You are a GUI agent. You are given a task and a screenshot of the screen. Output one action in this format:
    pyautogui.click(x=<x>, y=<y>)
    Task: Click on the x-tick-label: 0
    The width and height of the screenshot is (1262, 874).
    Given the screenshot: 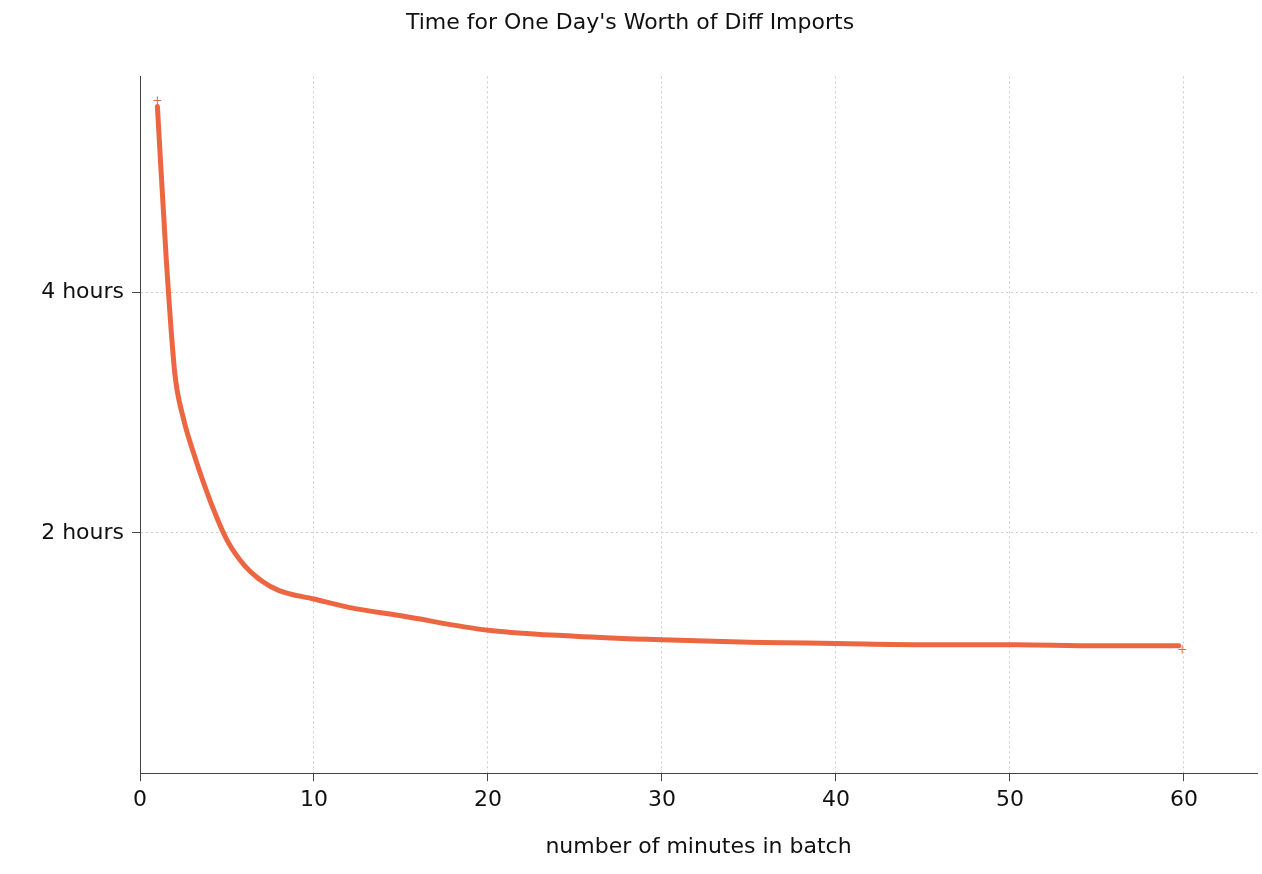 What is the action you would take?
    pyautogui.click(x=140, y=799)
    